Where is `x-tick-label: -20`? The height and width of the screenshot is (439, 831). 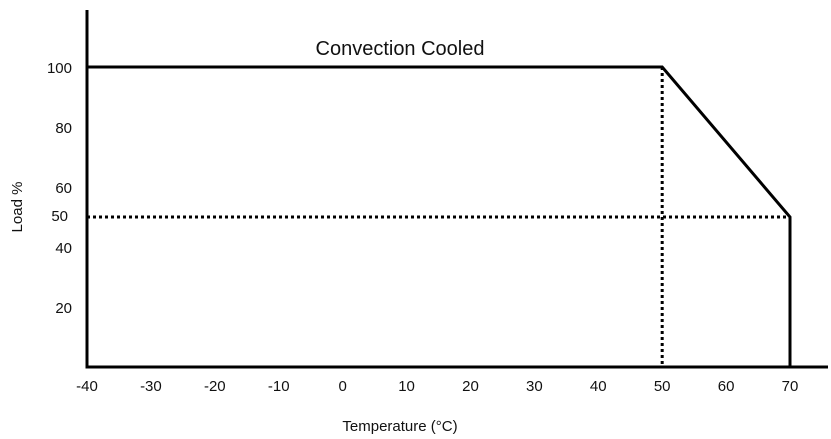 x-tick-label: -20 is located at coordinates (215, 386).